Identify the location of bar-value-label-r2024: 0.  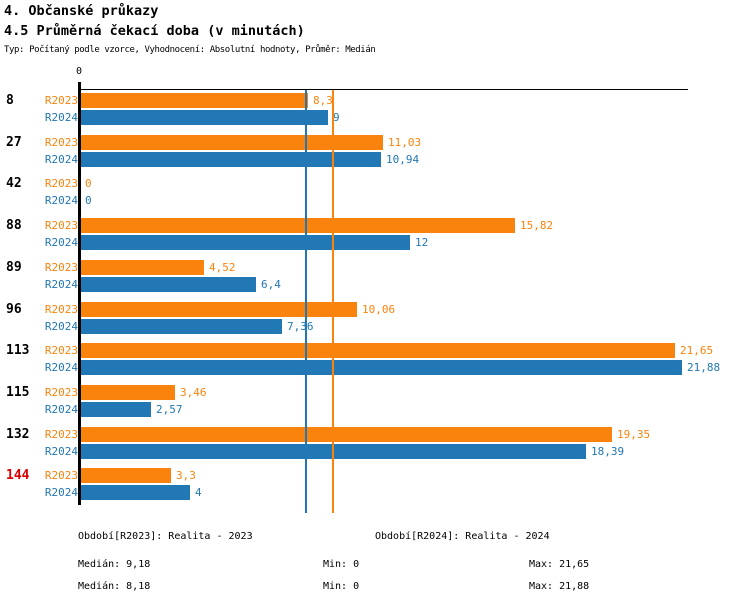
(88, 200).